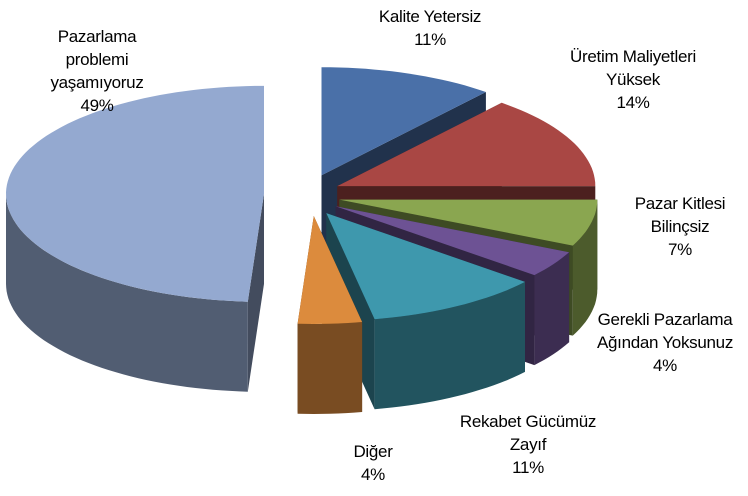  What do you see at coordinates (430, 16) in the screenshot?
I see `category-label: Kalite Yetersiz` at bounding box center [430, 16].